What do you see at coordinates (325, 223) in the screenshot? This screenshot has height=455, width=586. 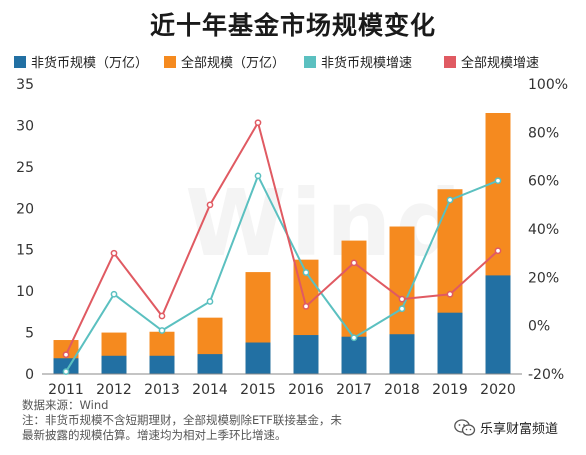 I see `watermark: Wind` at bounding box center [325, 223].